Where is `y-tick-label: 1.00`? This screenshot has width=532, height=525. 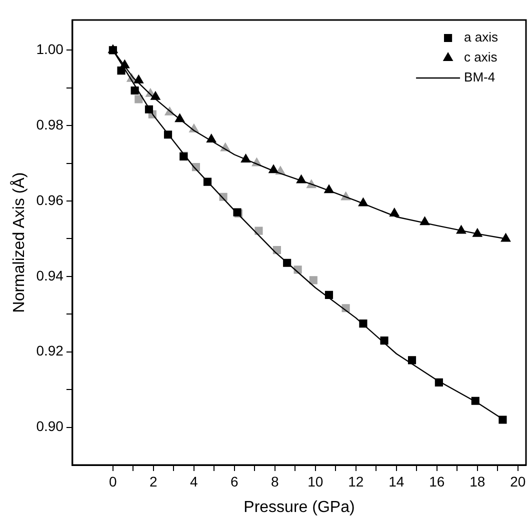 y-tick-label: 1.00 is located at coordinates (50, 49).